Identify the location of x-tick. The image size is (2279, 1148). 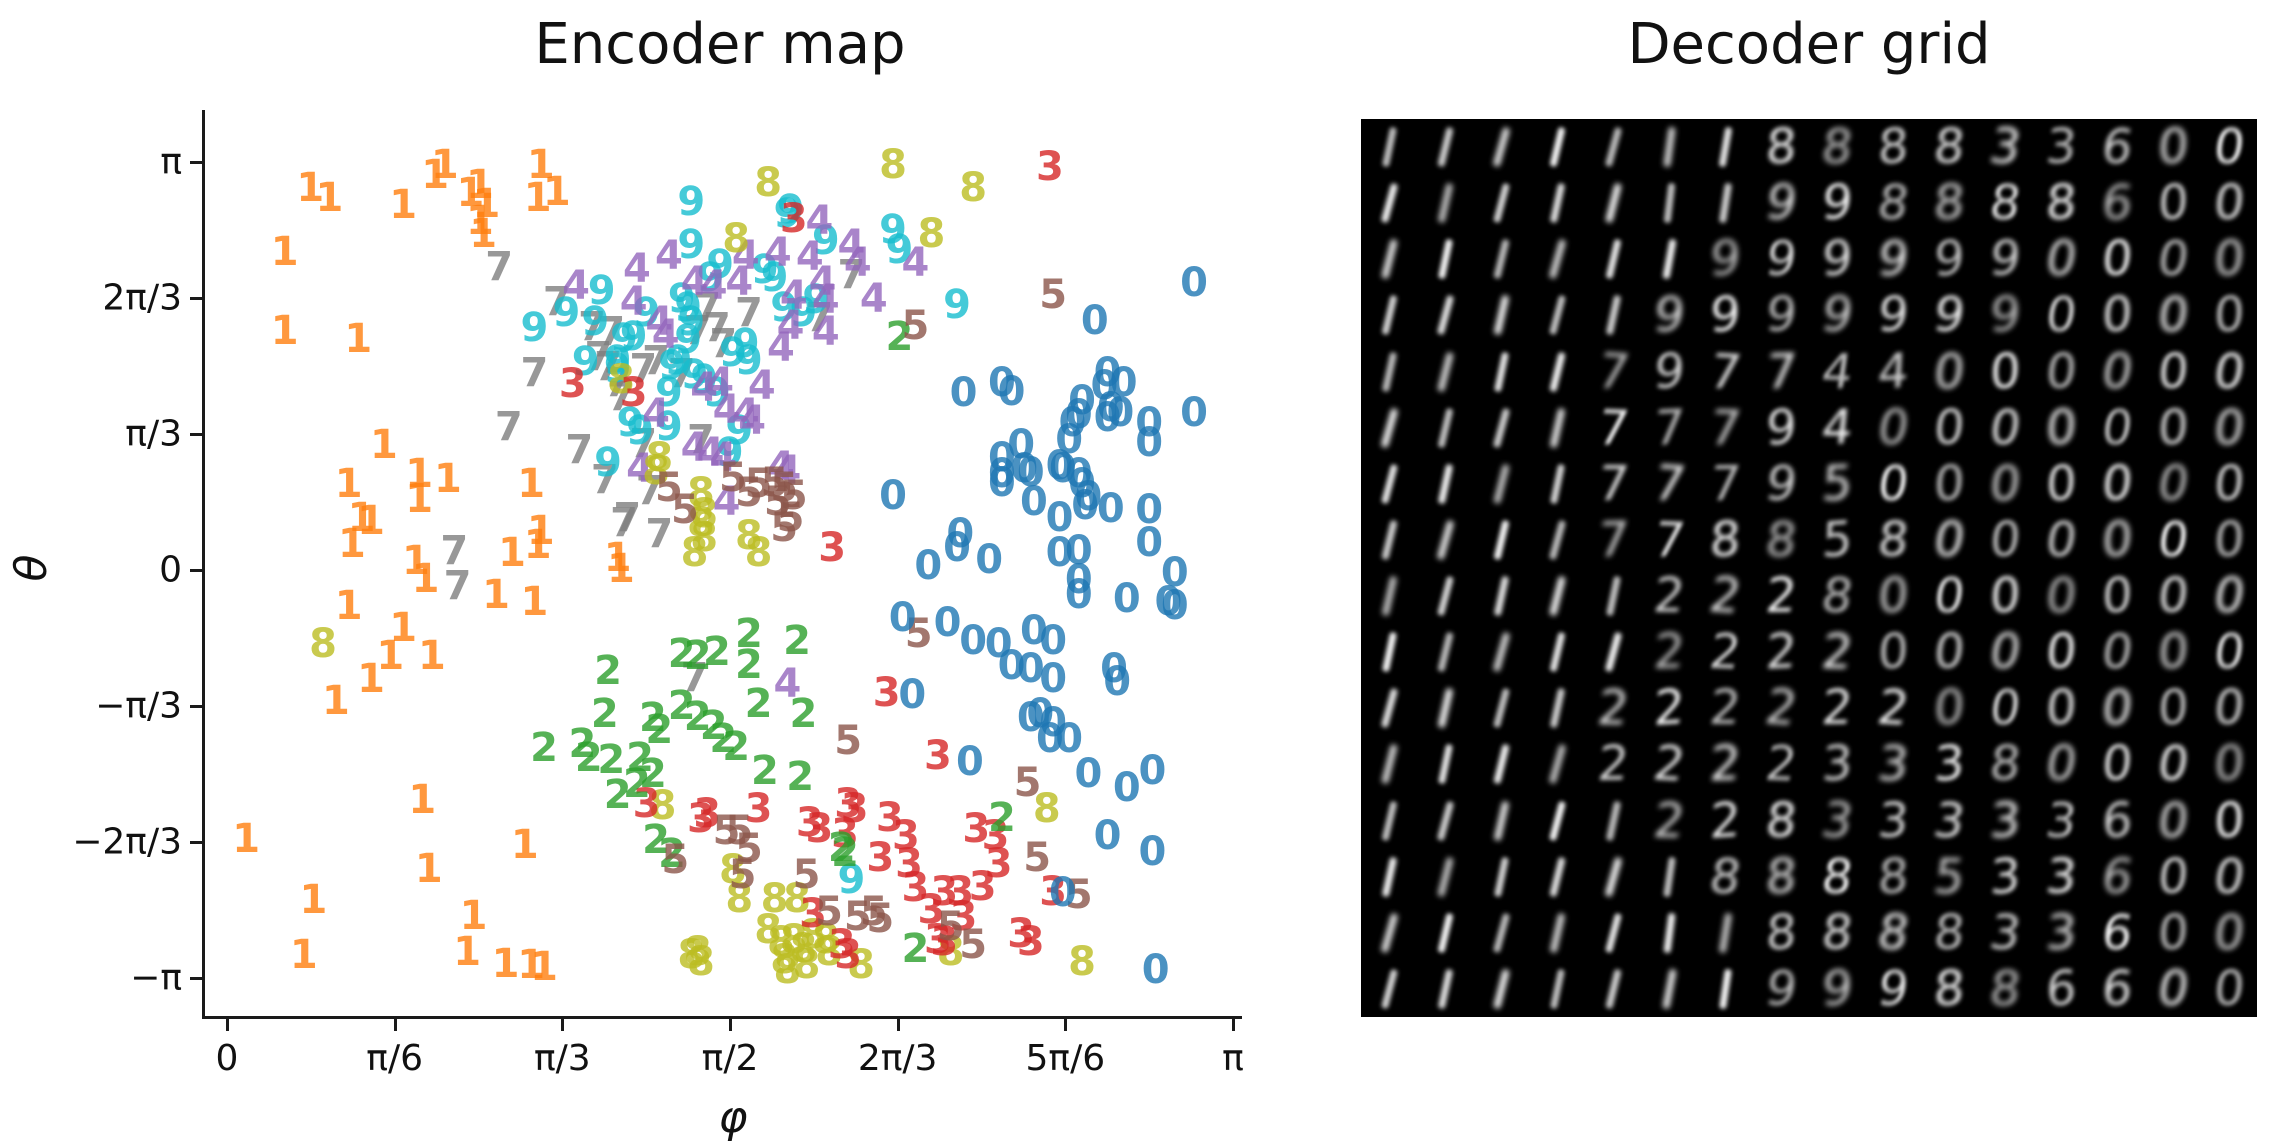
(563, 1025).